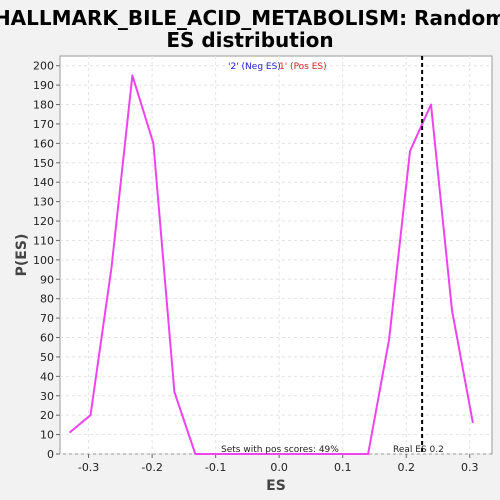  Describe the element at coordinates (279, 467) in the screenshot. I see `x-tick-label: 0.0` at that location.